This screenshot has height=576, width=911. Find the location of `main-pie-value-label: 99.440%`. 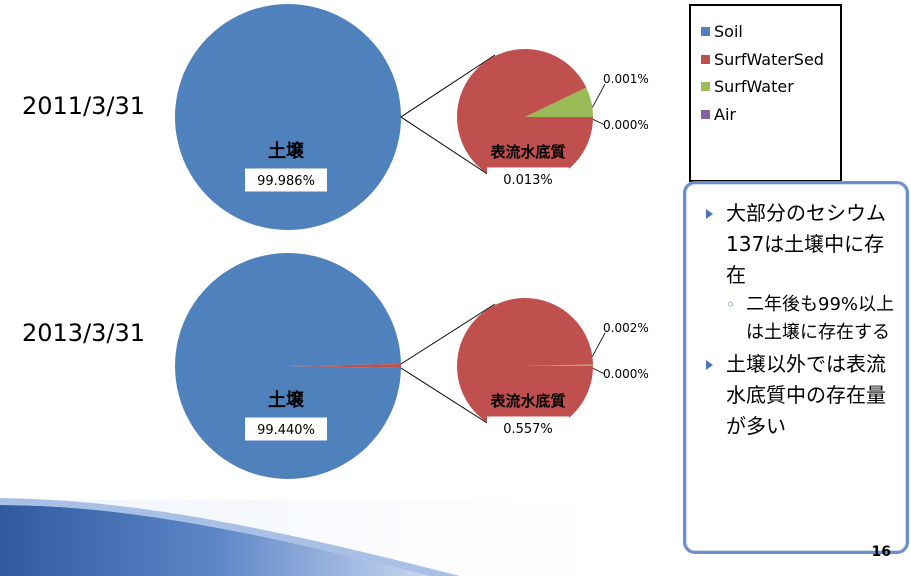

main-pie-value-label: 99.440% is located at coordinates (286, 430).